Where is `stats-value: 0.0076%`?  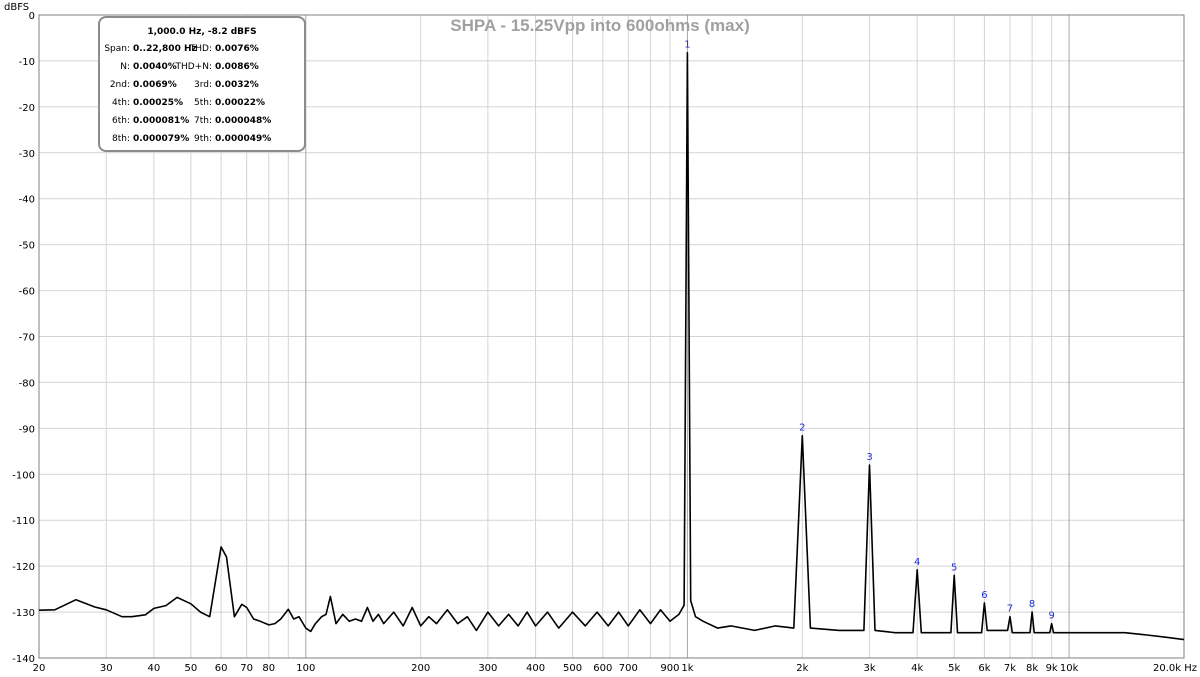 stats-value: 0.0076% is located at coordinates (237, 49).